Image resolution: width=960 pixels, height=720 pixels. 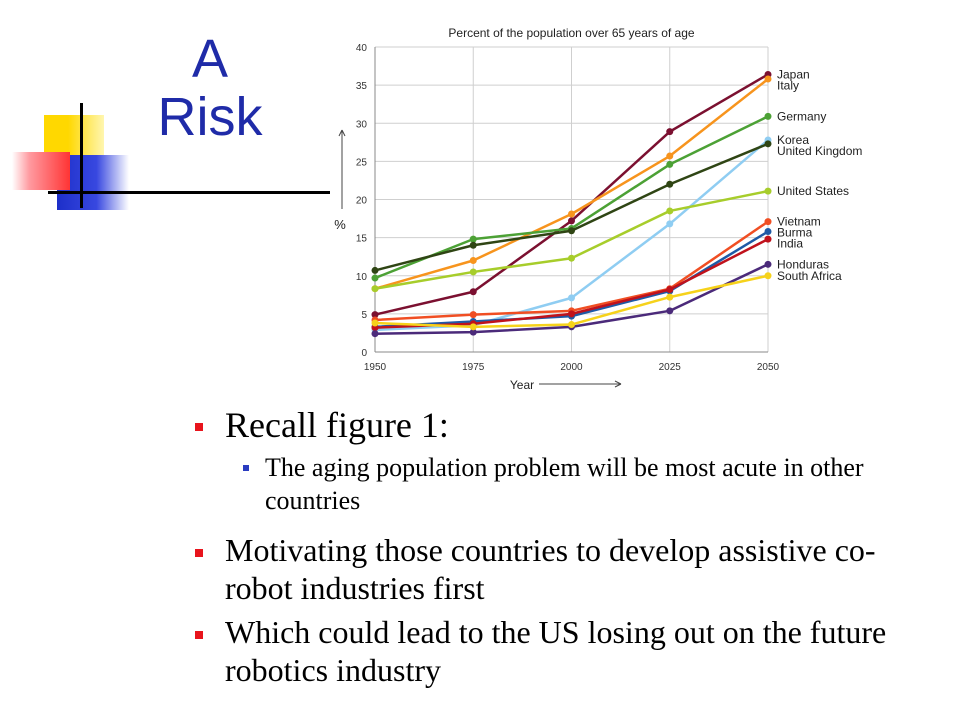 What do you see at coordinates (793, 140) in the screenshot?
I see `legend-label: Korea` at bounding box center [793, 140].